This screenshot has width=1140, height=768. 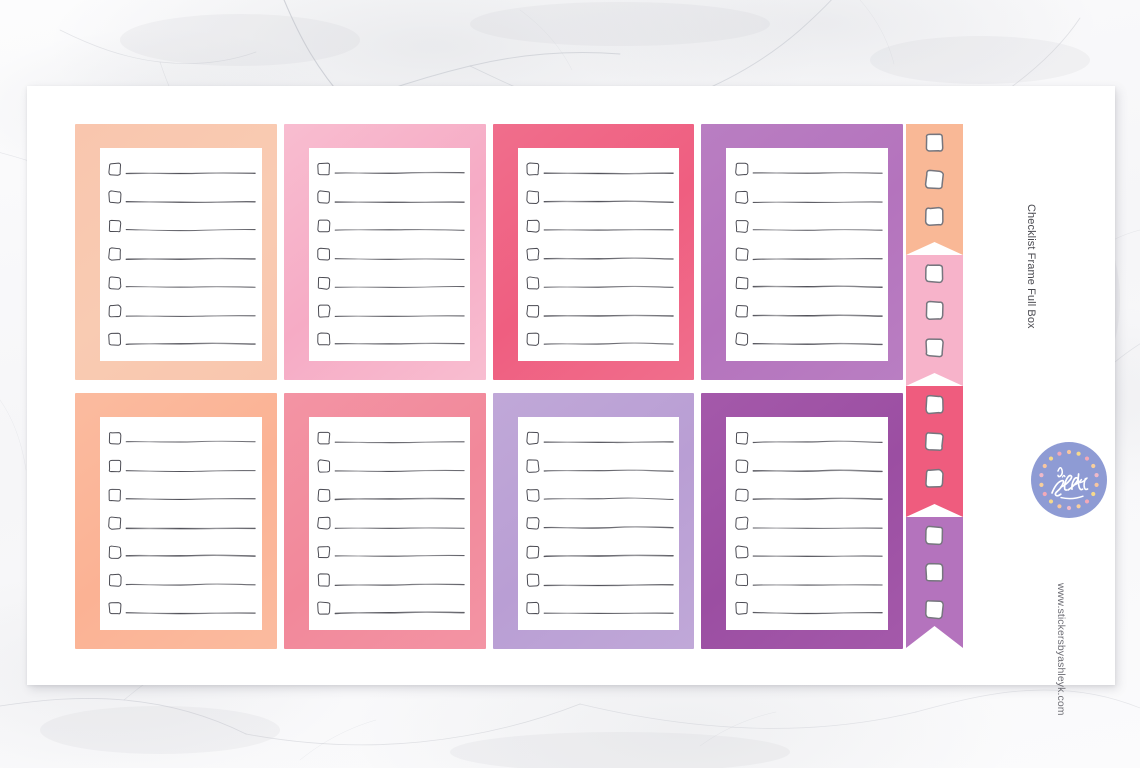 I want to click on checklist-box-purple-deep, so click(x=802, y=521).